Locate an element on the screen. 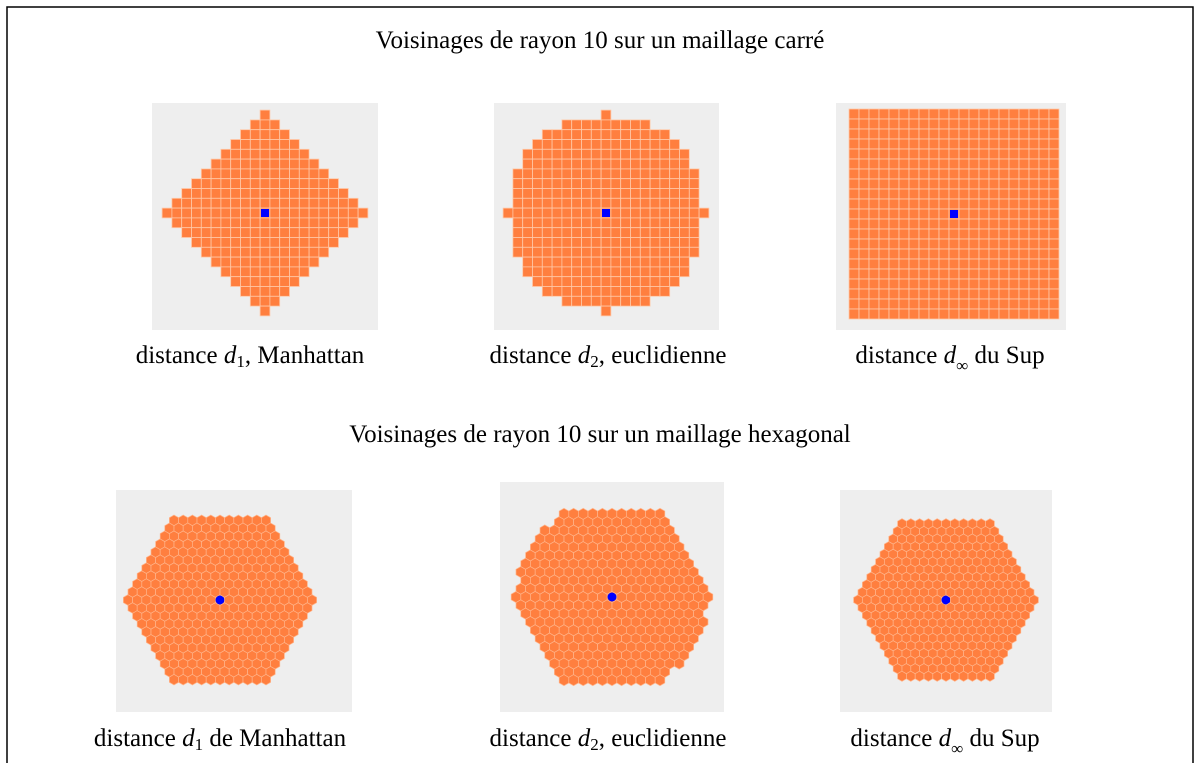  center-cell is located at coordinates (954, 214).